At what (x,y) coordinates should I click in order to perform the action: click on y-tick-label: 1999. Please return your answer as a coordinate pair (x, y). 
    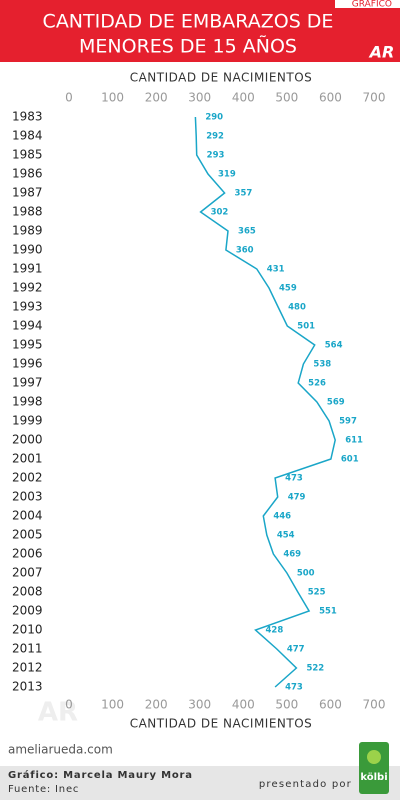
    Looking at the image, I should click on (27, 421).